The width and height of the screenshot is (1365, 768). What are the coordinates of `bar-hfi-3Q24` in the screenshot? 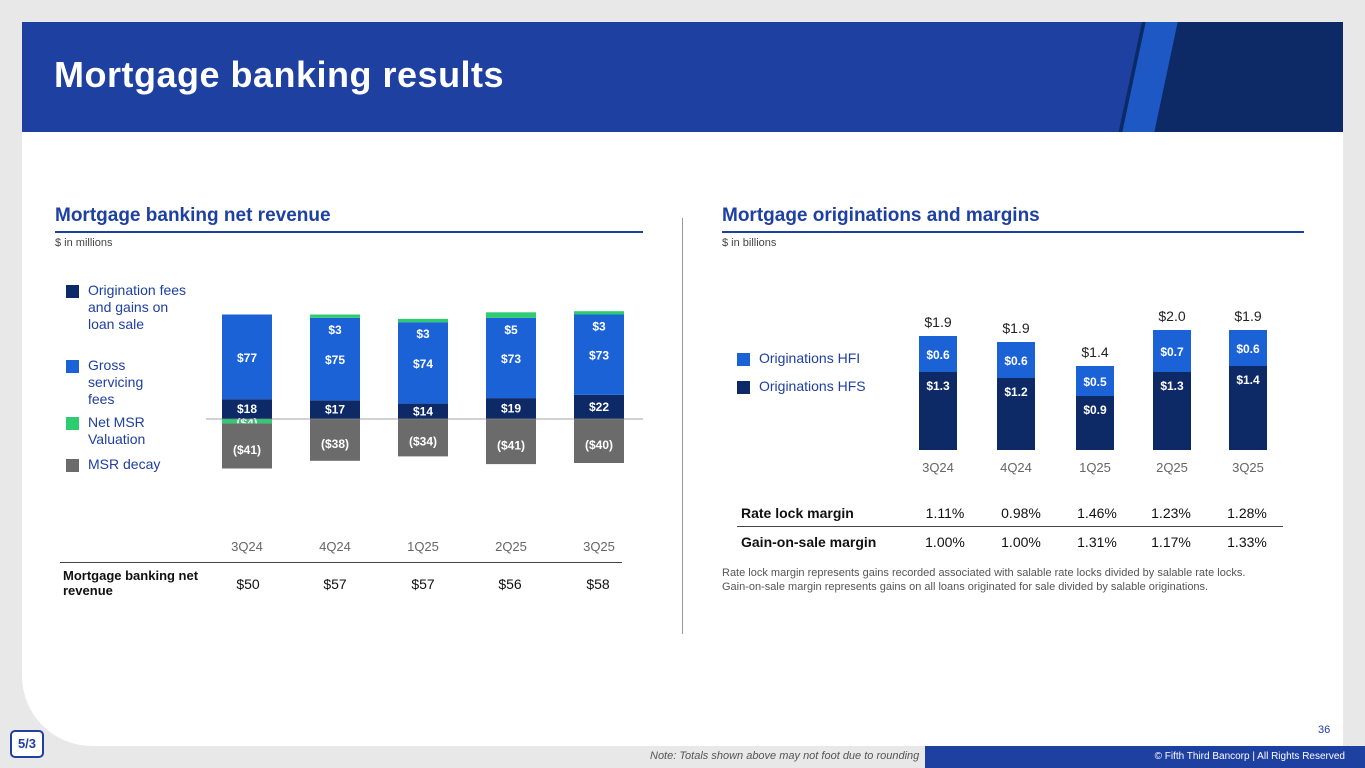 It's located at (938, 354).